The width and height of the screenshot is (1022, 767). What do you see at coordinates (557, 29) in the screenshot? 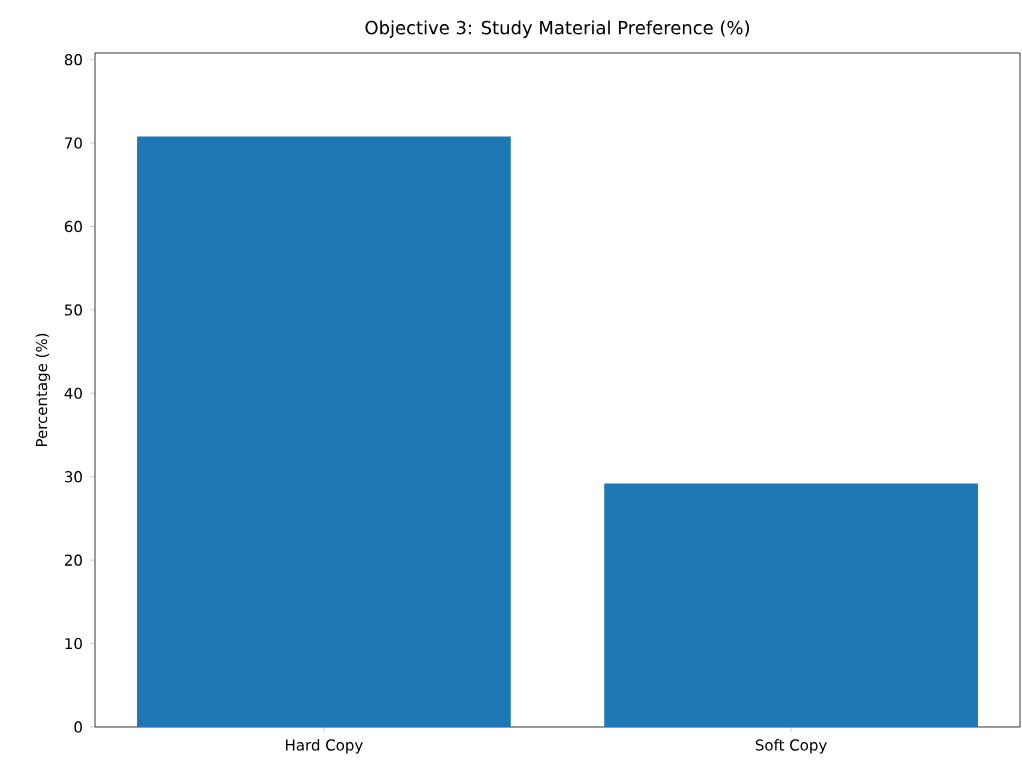
I see `chart-title: Objective 3: Study Material Preference (%)` at bounding box center [557, 29].